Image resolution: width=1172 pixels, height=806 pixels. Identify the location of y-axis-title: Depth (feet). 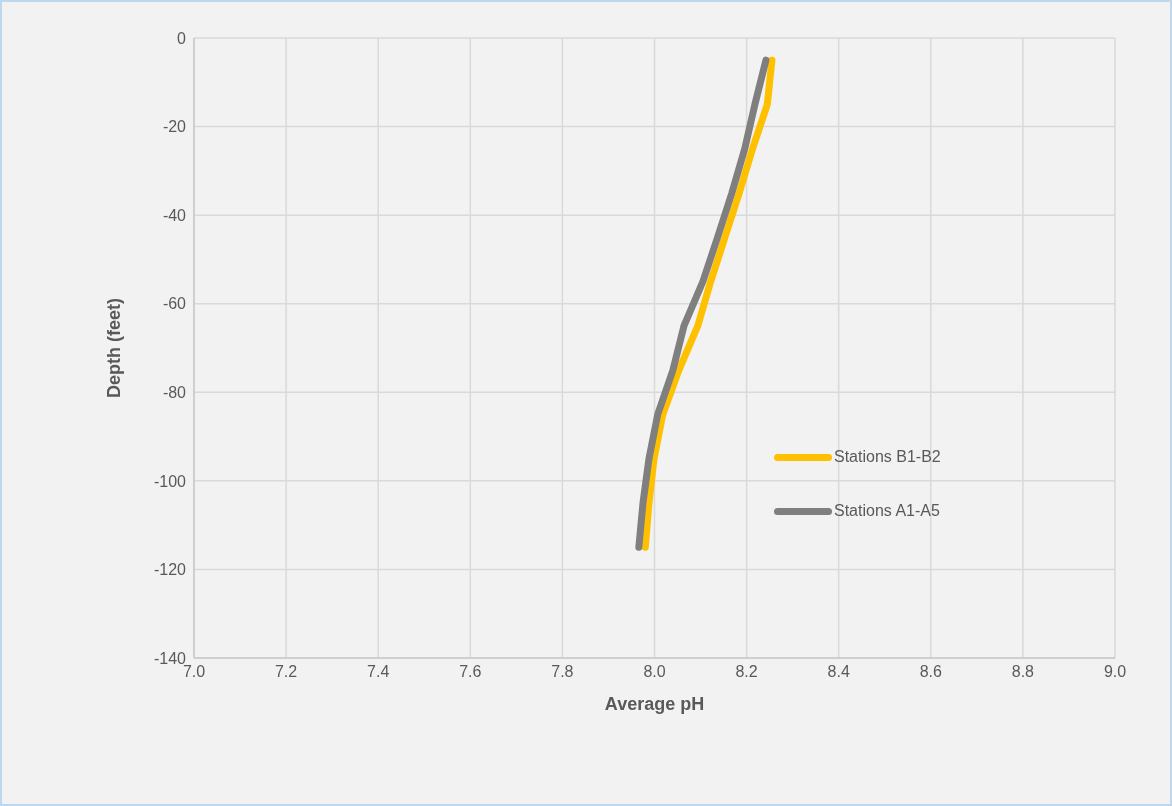
(114, 348).